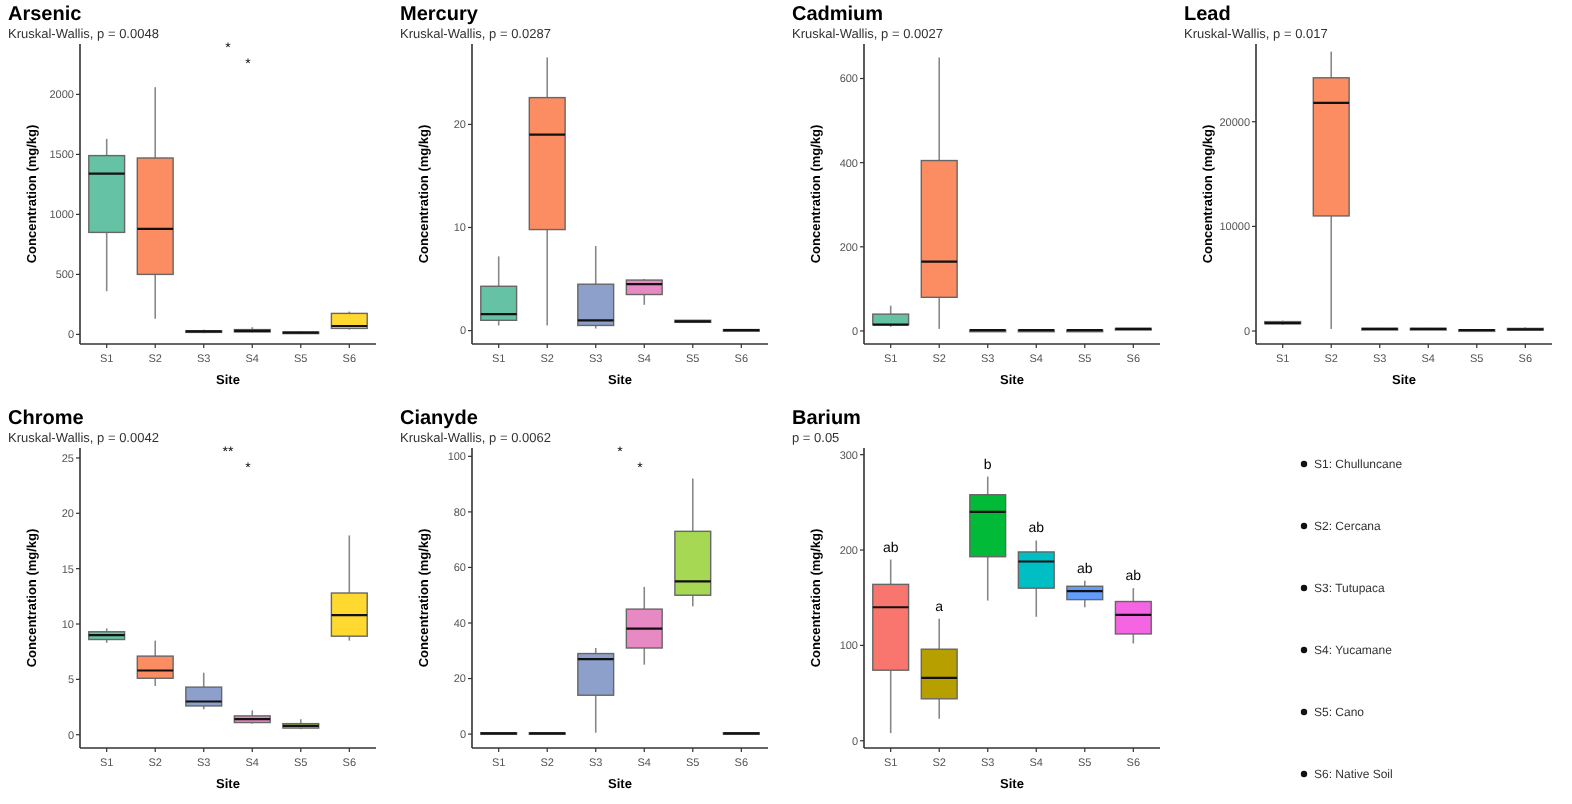 The image size is (1572, 804). What do you see at coordinates (45, 15) in the screenshot?
I see `chart-title: Arsenic` at bounding box center [45, 15].